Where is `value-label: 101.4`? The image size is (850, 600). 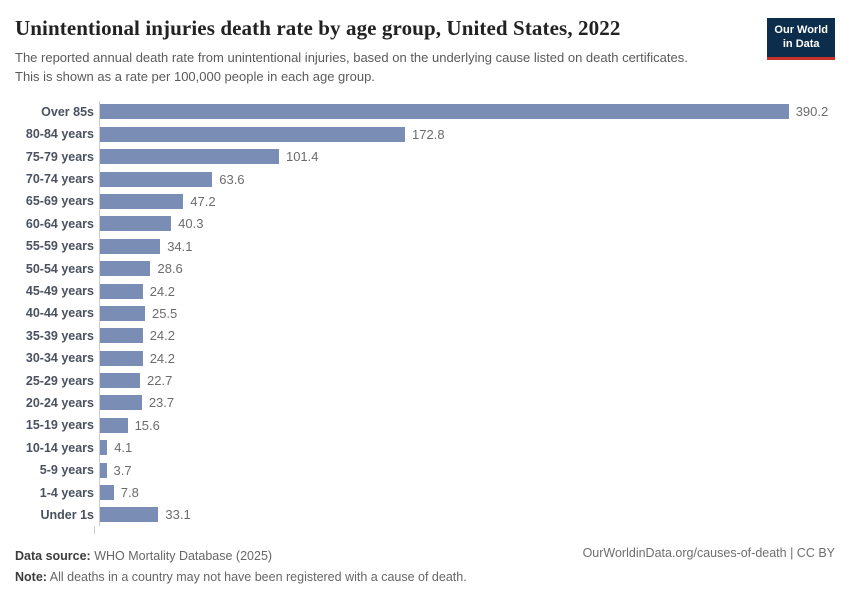 value-label: 101.4 is located at coordinates (302, 157).